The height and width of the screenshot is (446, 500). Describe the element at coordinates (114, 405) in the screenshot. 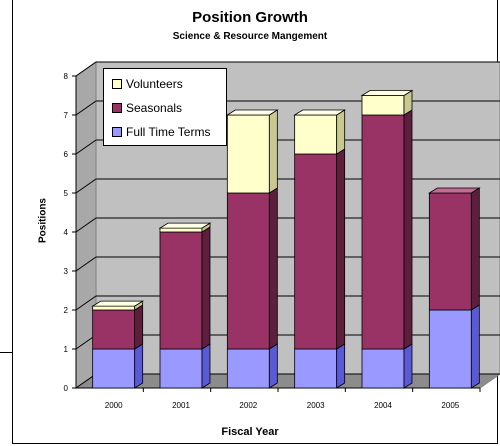

I see `x-tick-label: 2000` at that location.